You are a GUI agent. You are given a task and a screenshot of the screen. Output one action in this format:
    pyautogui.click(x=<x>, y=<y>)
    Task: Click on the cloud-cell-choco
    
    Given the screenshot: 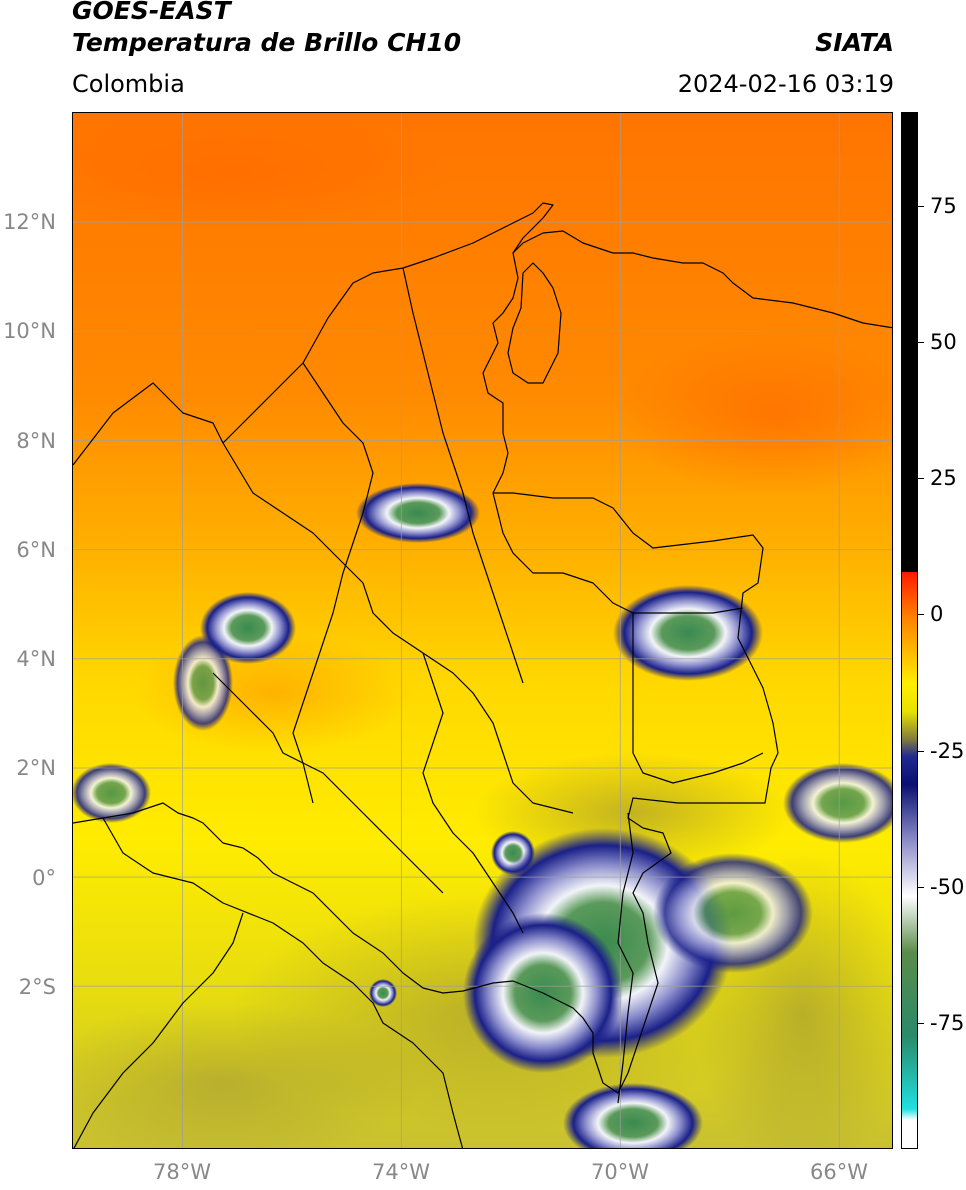 What is the action you would take?
    pyautogui.click(x=248, y=628)
    